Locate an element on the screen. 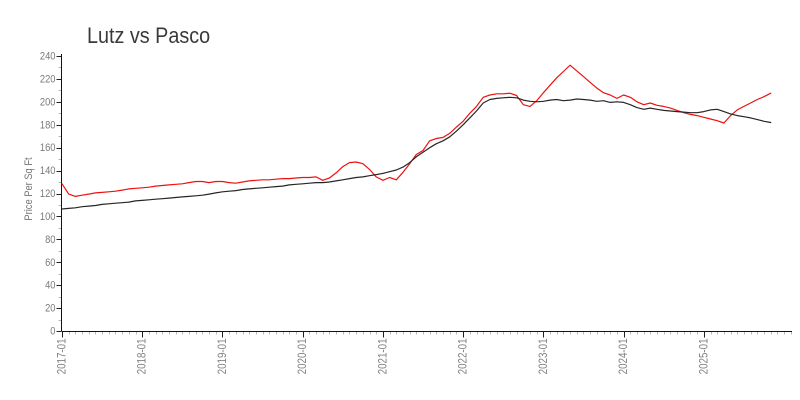 This screenshot has width=800, height=400. x-tick-label: 2021-01 is located at coordinates (383, 356).